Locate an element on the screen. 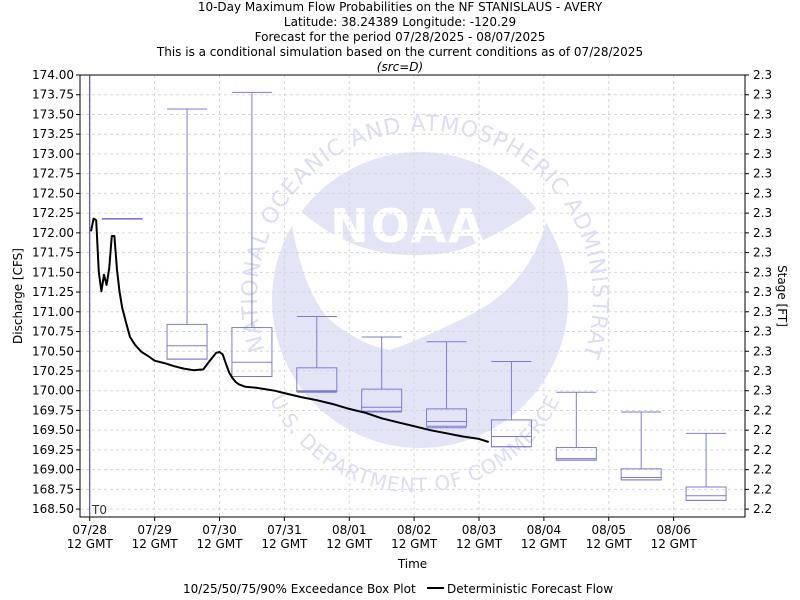  x-tick-label: 07/28 is located at coordinates (89, 530).